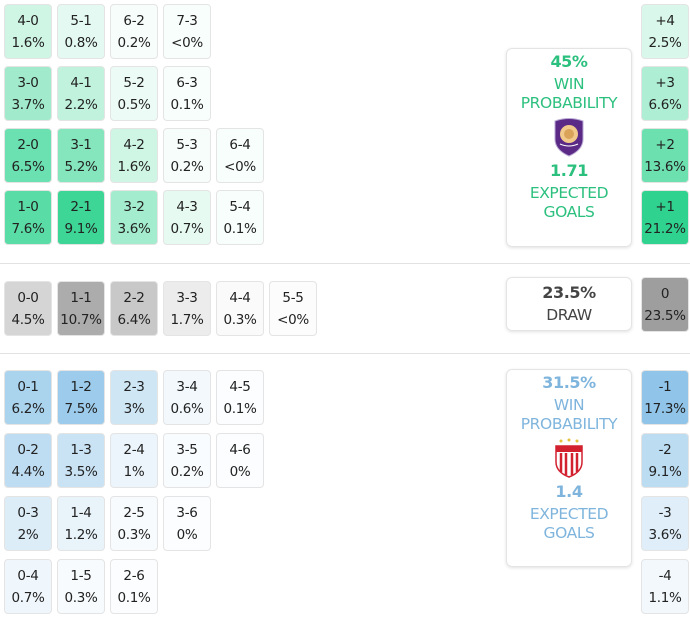 The image size is (690, 618). Describe the element at coordinates (187, 20) in the screenshot. I see `score-label: 7-3` at that location.